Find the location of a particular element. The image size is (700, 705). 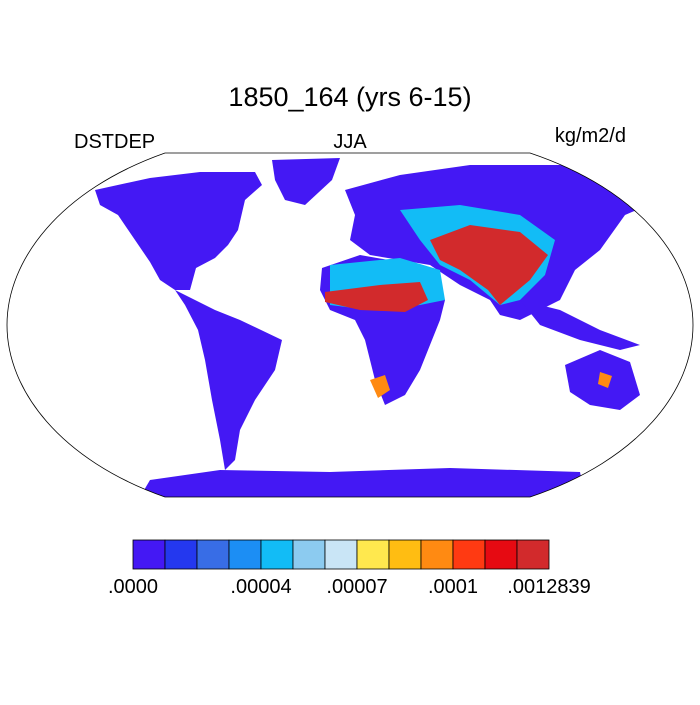

center-label: JJA is located at coordinates (350, 142).